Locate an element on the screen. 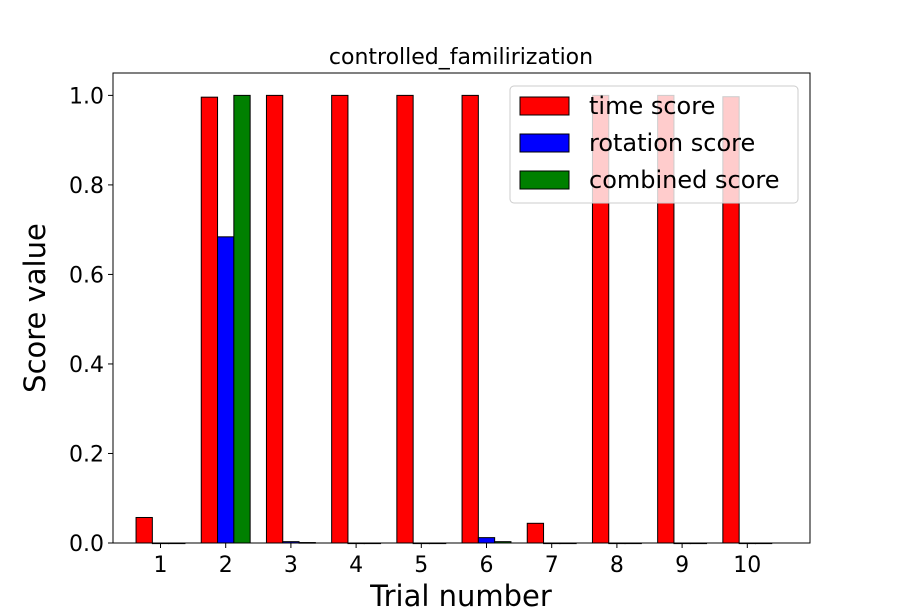 The width and height of the screenshot is (900, 615). legend-label-time-score: time score is located at coordinates (652, 106).